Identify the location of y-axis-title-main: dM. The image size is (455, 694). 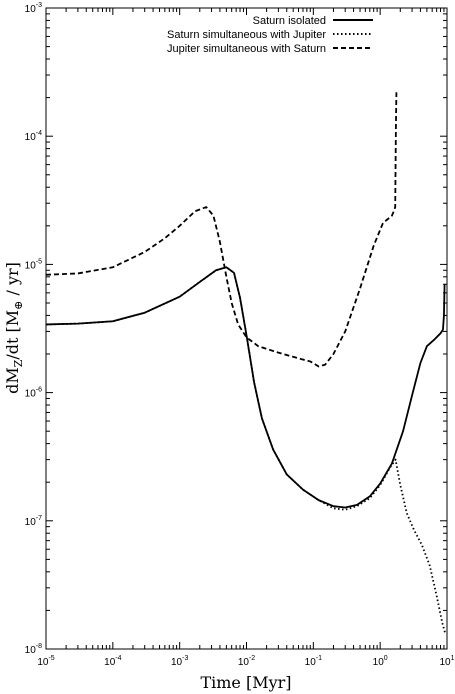
(12, 380).